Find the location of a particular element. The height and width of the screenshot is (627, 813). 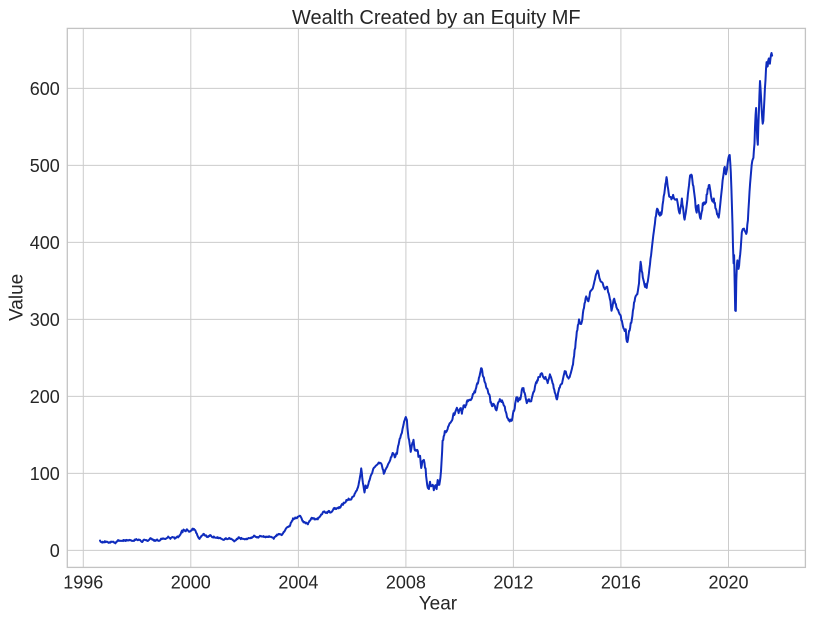

svg-text: 300 is located at coordinates (45, 320).